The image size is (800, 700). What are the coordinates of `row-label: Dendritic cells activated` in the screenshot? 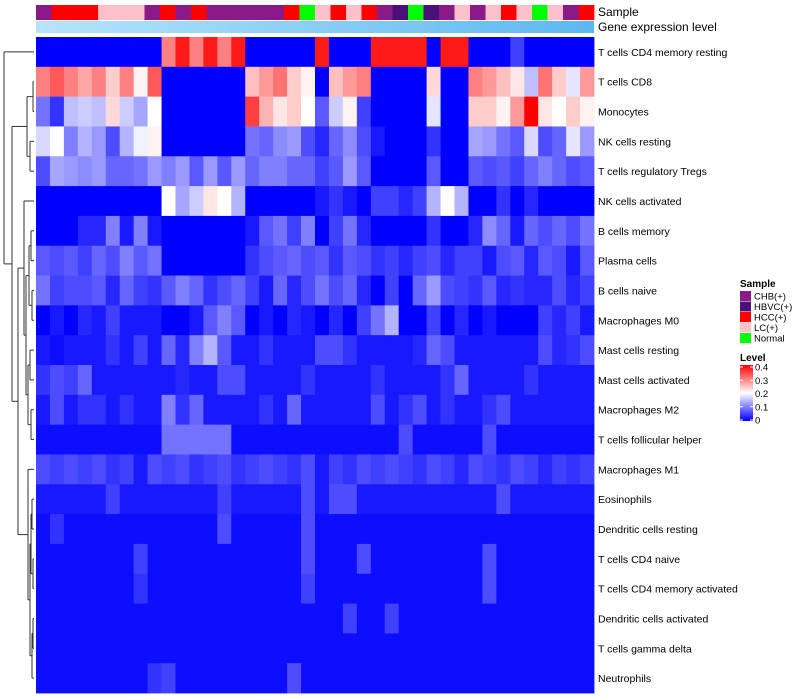 It's located at (653, 619).